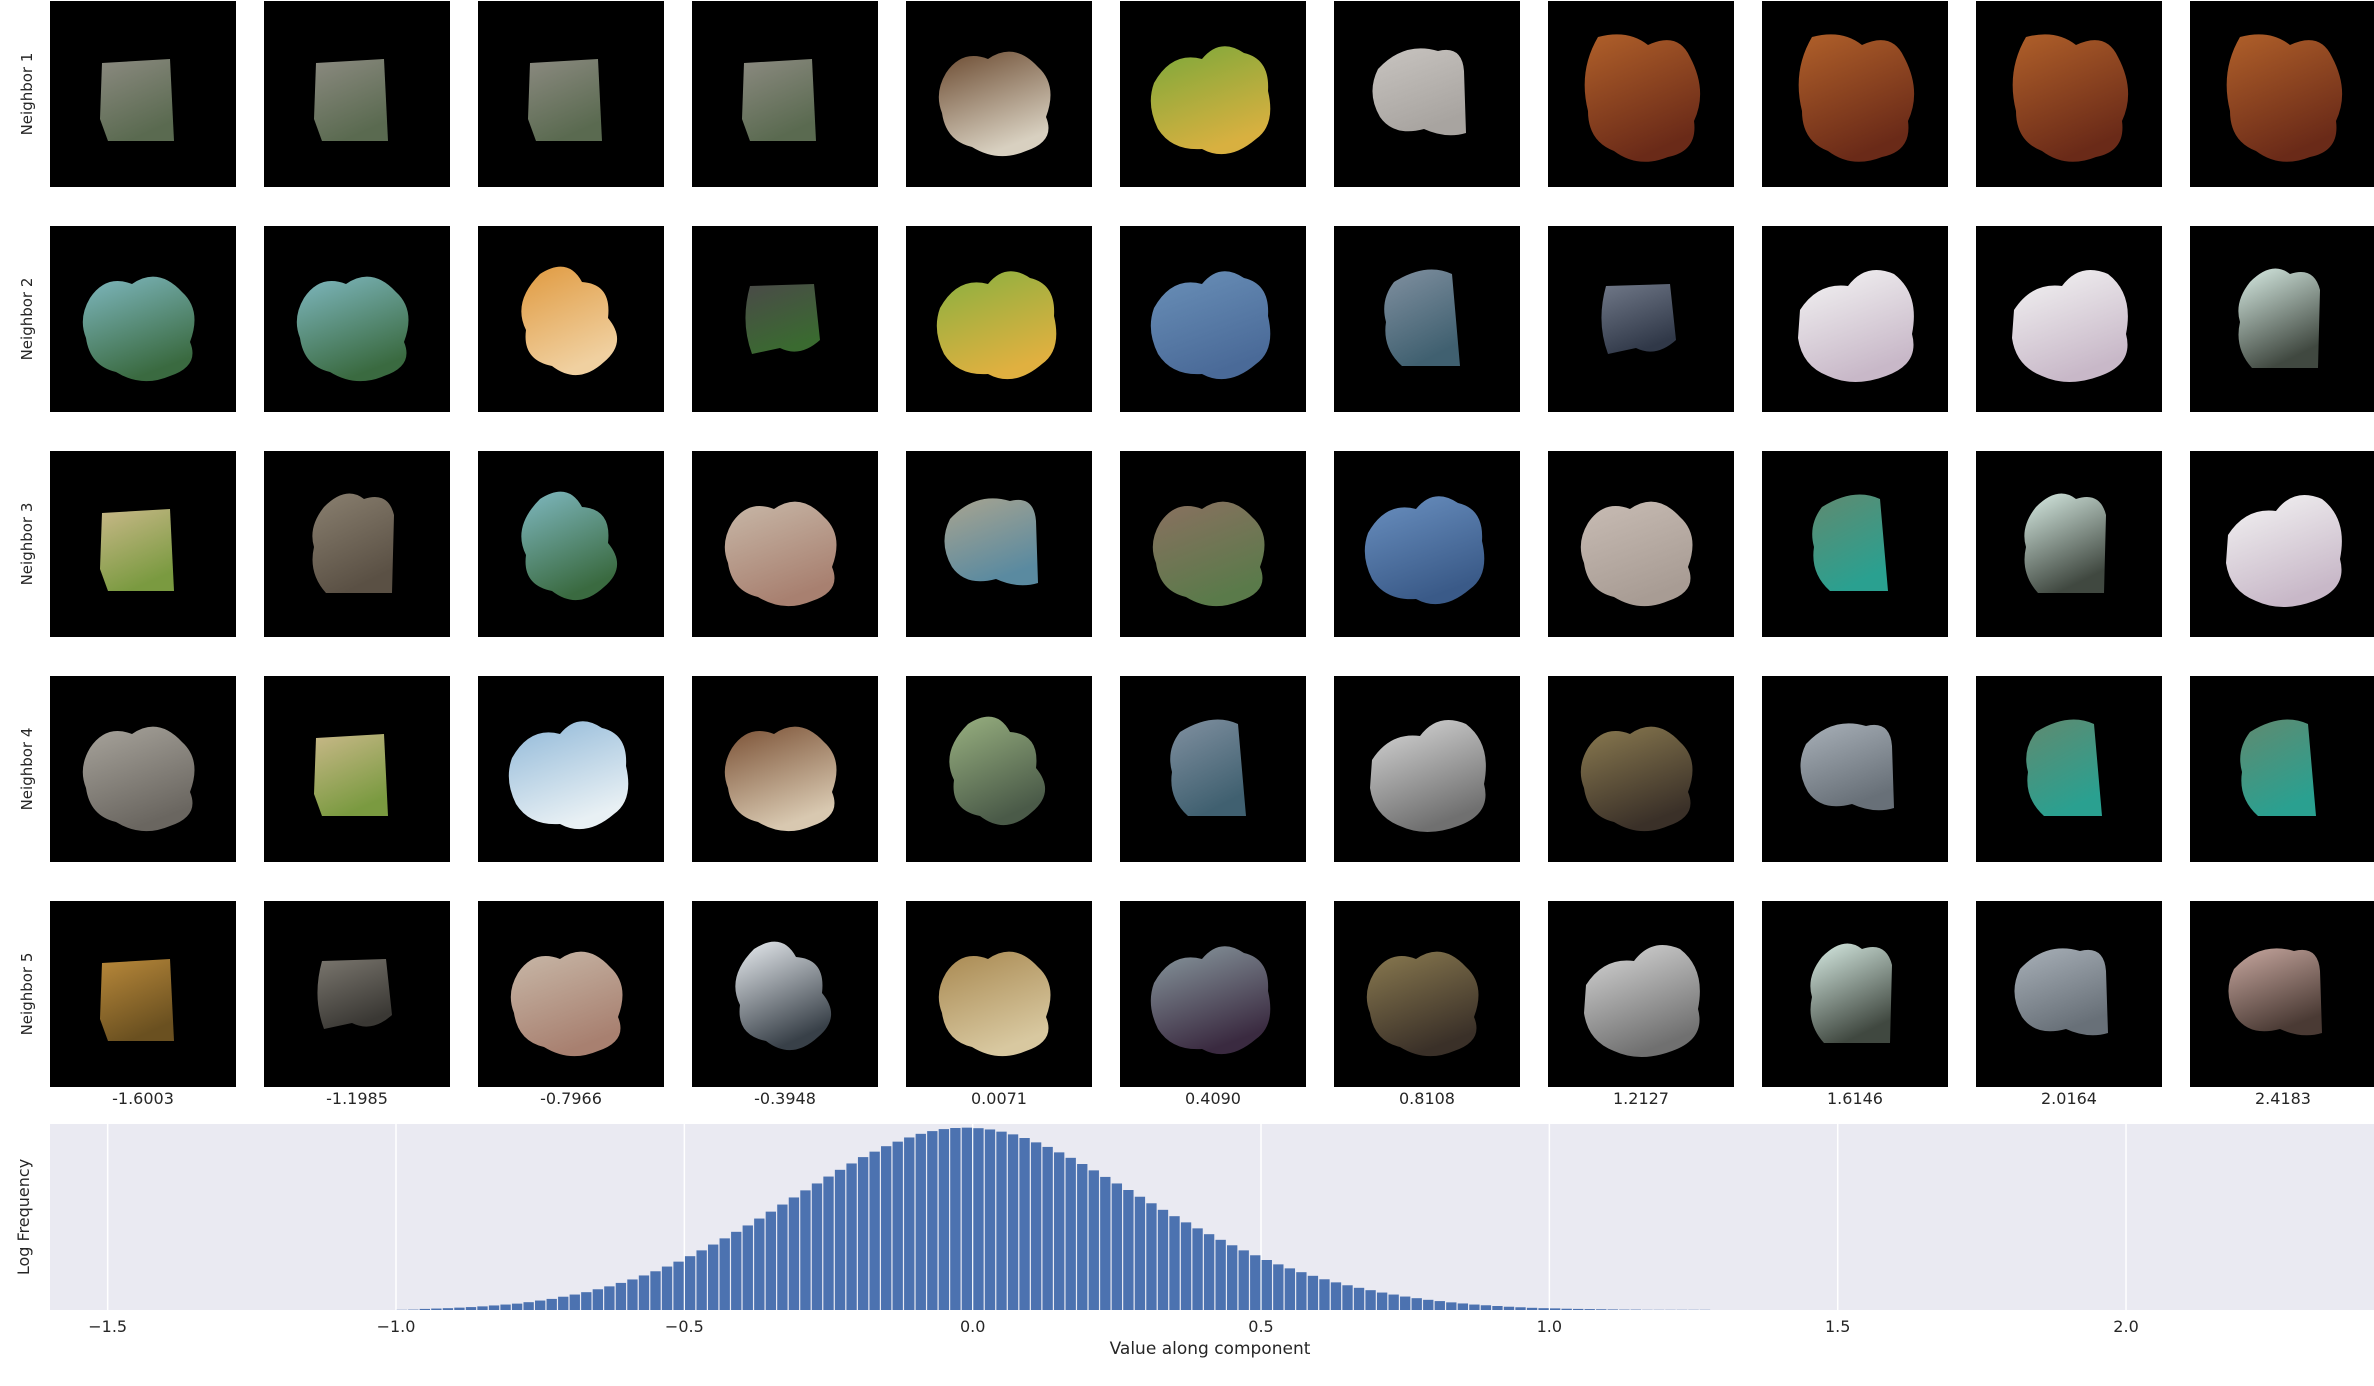 This screenshot has height=1386, width=2374. What do you see at coordinates (1641, 1098) in the screenshot?
I see `column-value-label: 1.2127` at bounding box center [1641, 1098].